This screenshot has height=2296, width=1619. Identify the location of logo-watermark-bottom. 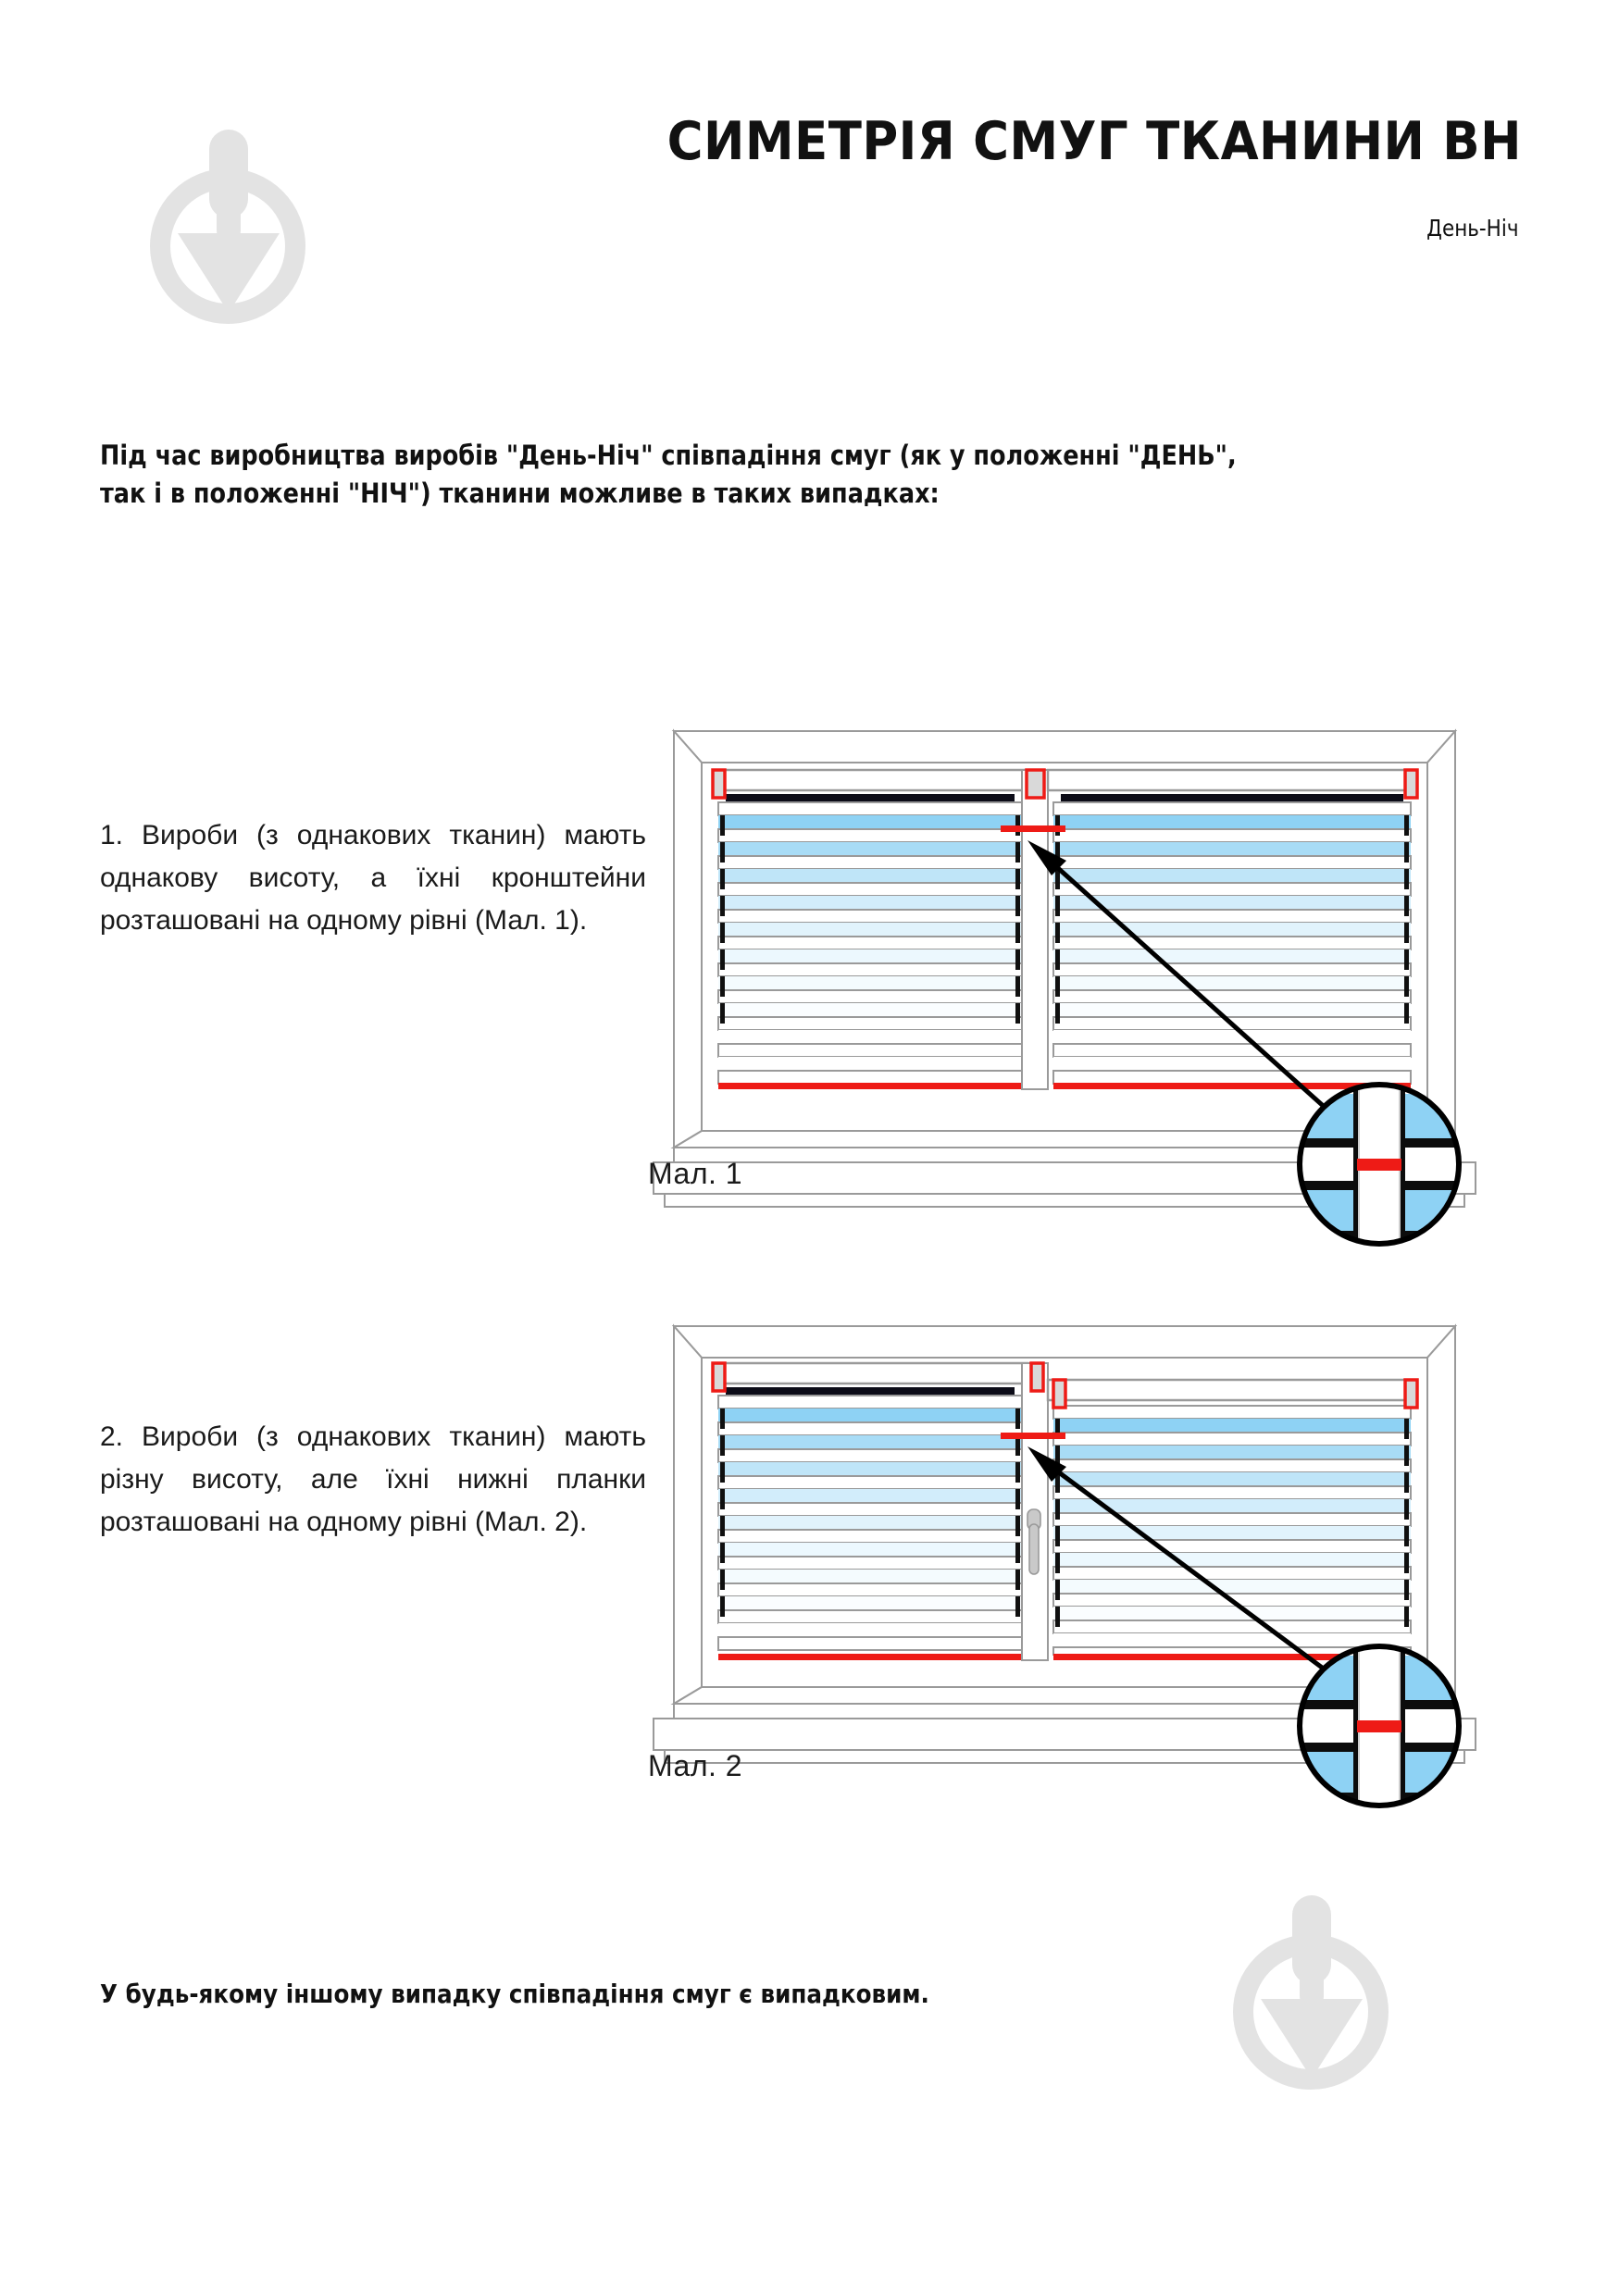
(1321, 1993).